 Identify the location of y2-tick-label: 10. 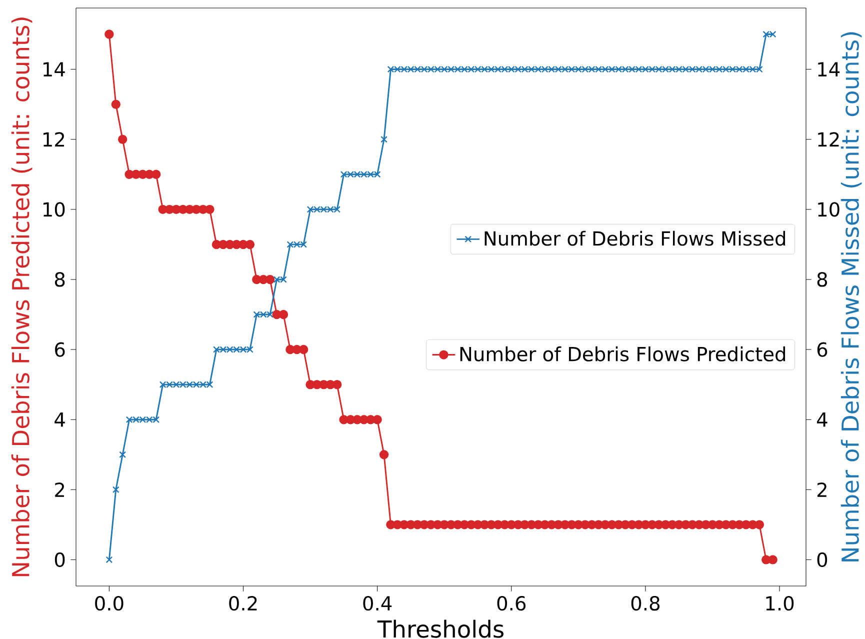
(829, 209).